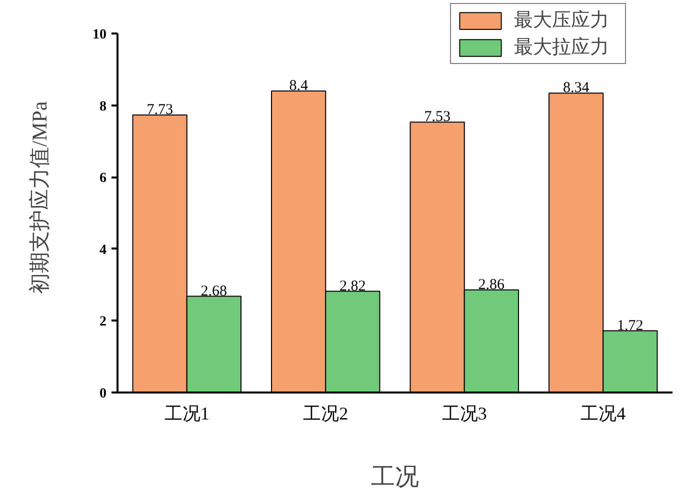  I want to click on x-tick-label: 工况3, so click(464, 414).